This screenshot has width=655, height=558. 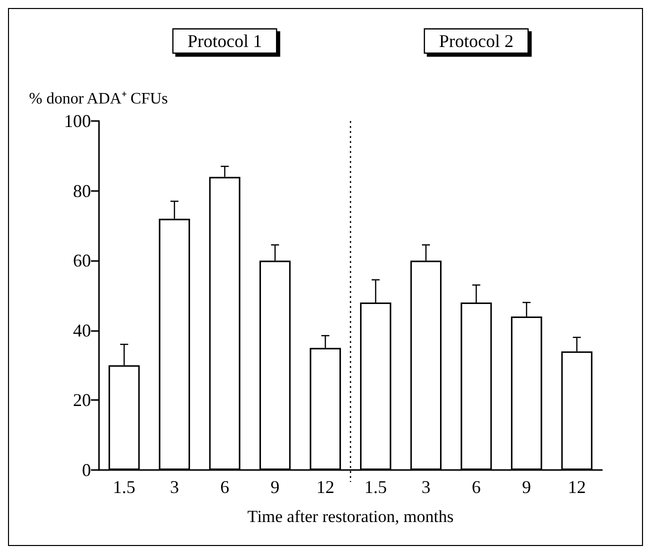 What do you see at coordinates (82, 330) in the screenshot?
I see `y-tick-label: 40` at bounding box center [82, 330].